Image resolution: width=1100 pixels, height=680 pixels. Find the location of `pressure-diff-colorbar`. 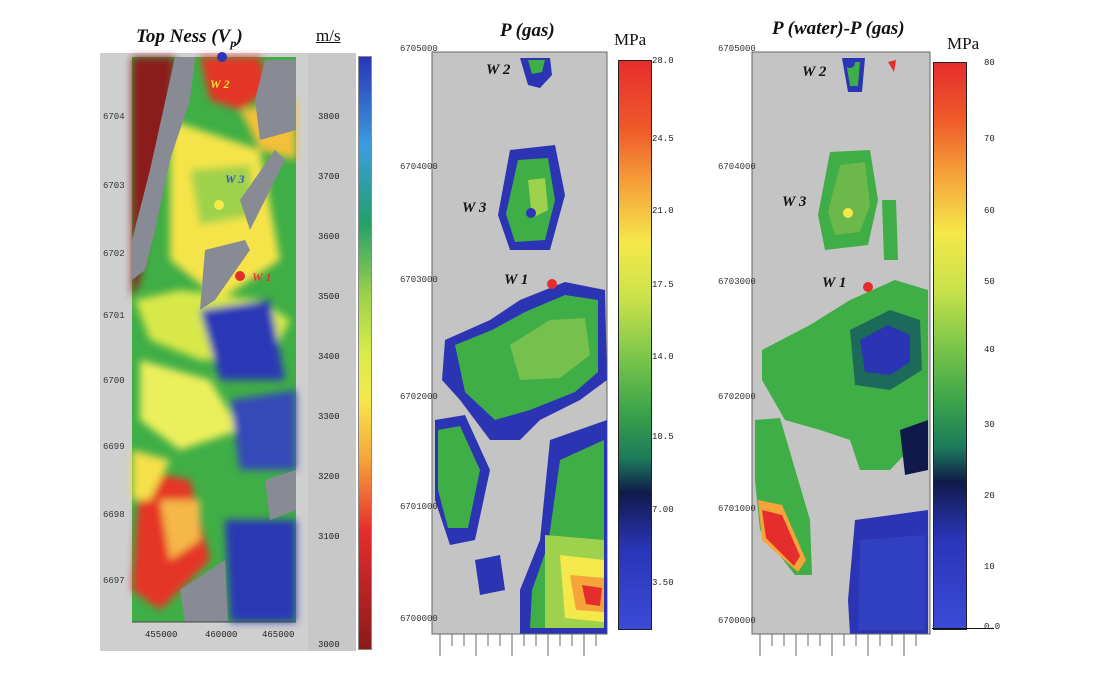

pressure-diff-colorbar is located at coordinates (950, 346).